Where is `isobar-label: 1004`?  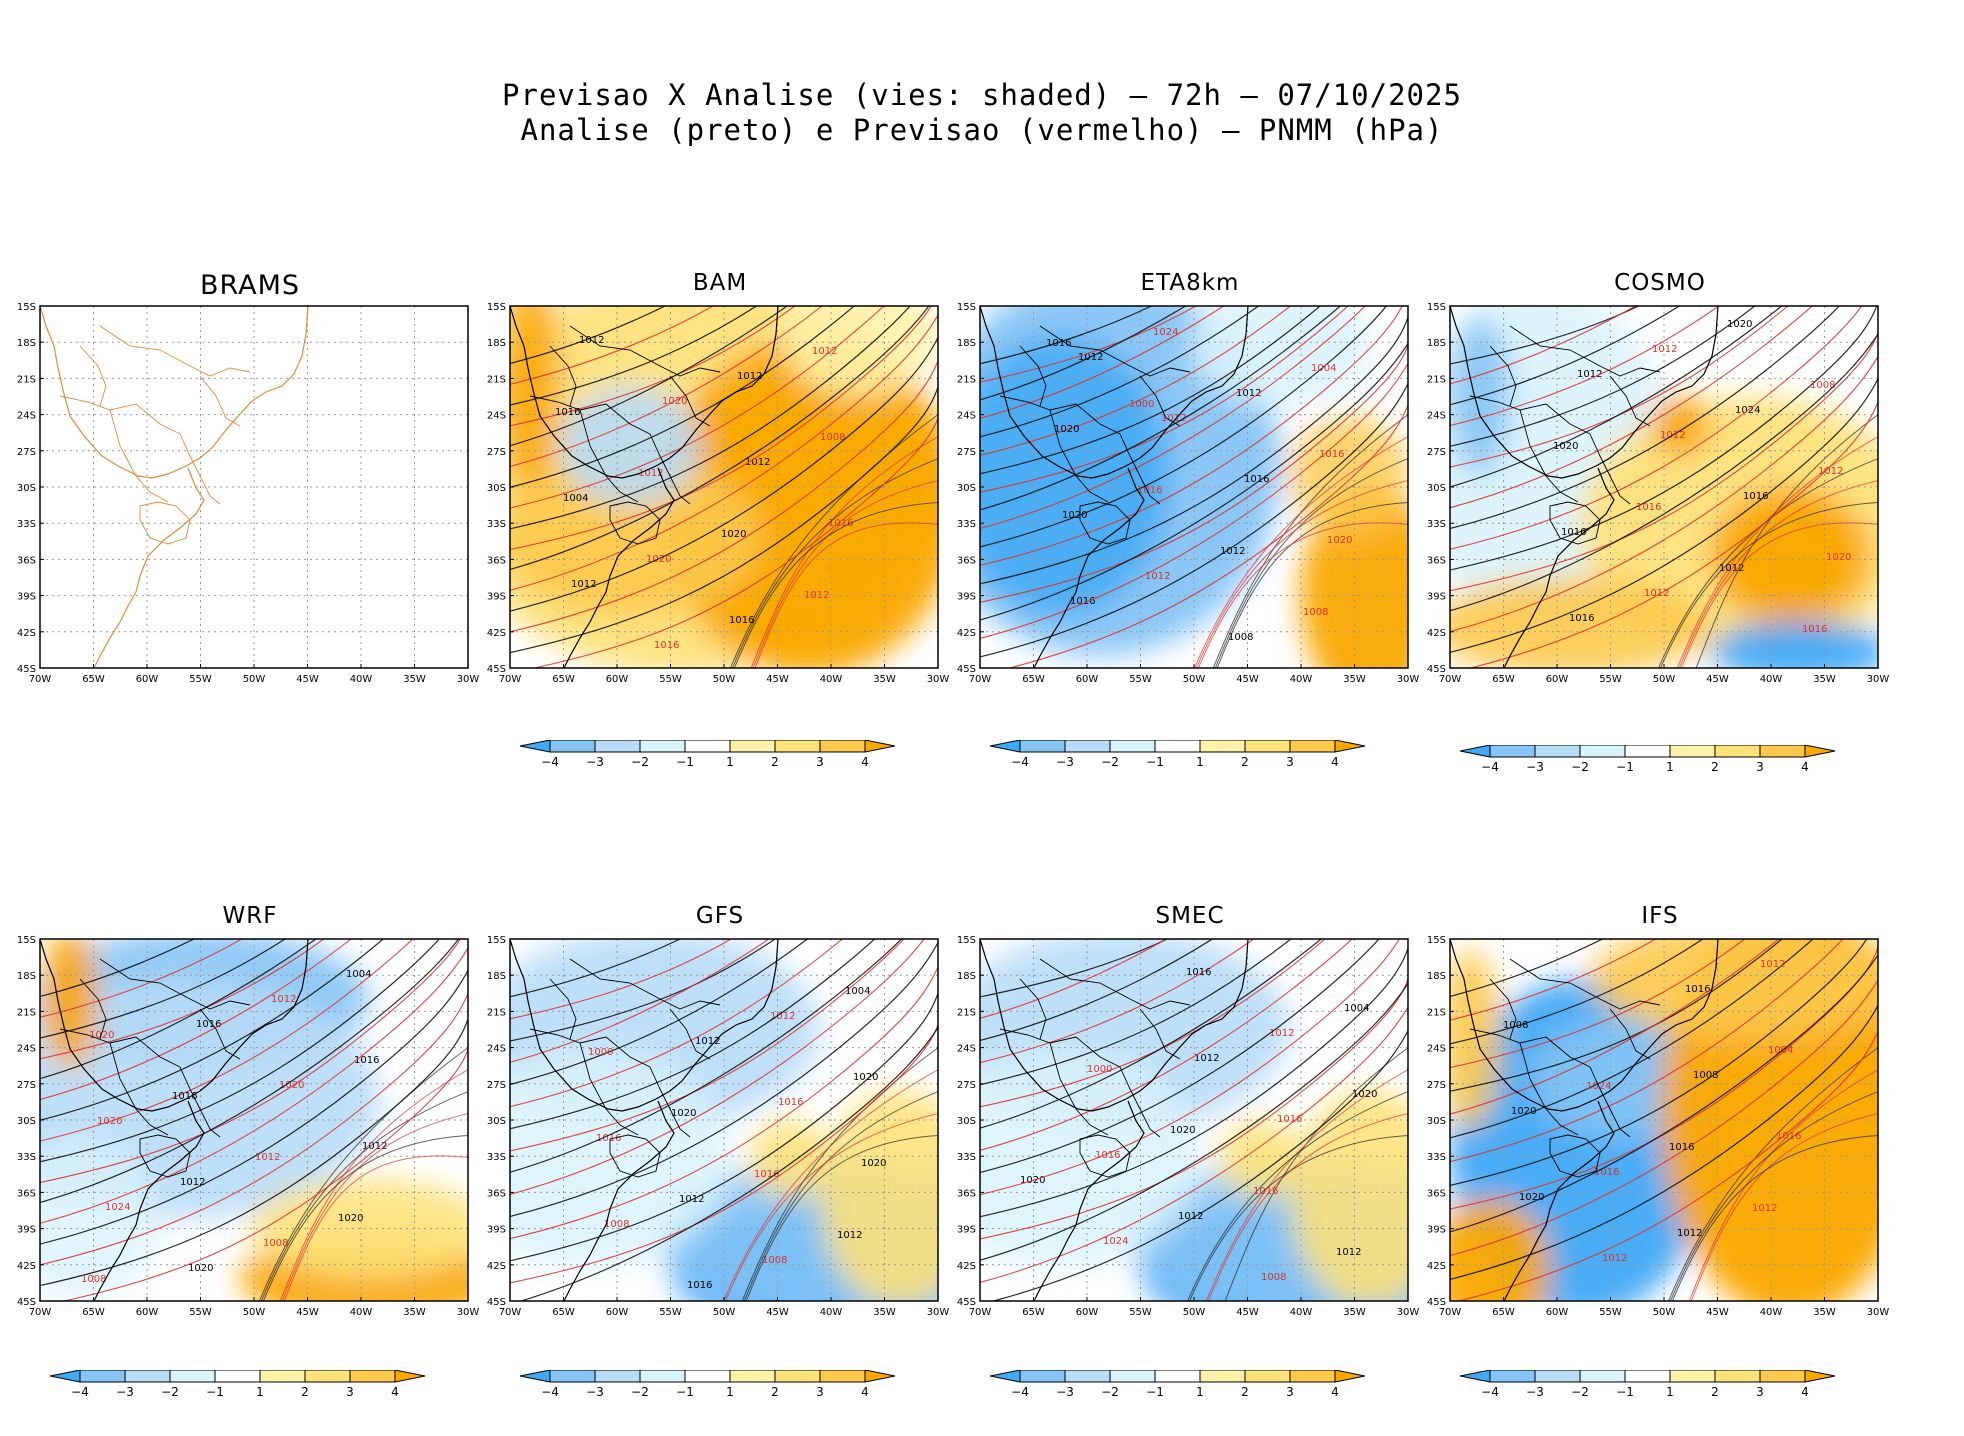
isobar-label: 1004 is located at coordinates (575, 498).